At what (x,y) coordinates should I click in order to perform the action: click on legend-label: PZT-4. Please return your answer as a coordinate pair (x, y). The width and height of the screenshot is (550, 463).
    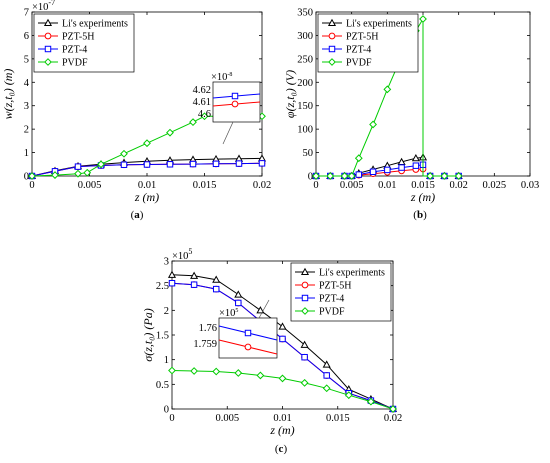
    Looking at the image, I should click on (331, 299).